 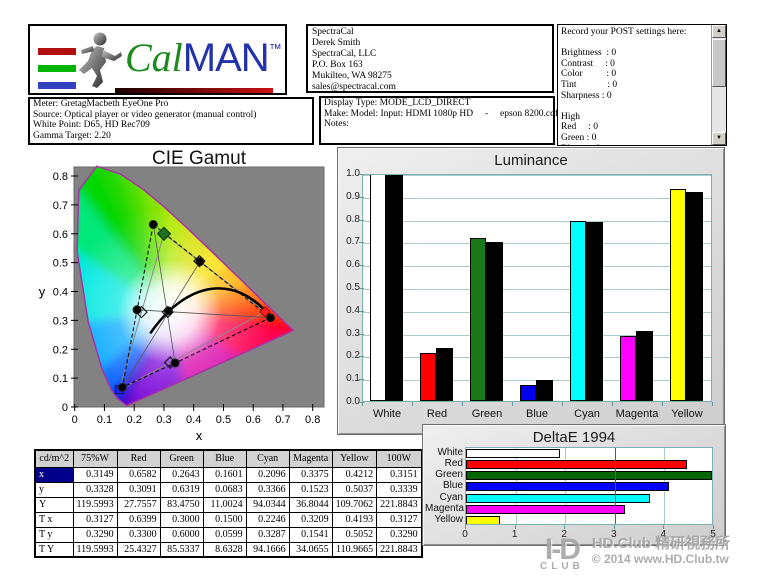 What do you see at coordinates (399, 474) in the screenshot?
I see `table-cell: 0.3151` at bounding box center [399, 474].